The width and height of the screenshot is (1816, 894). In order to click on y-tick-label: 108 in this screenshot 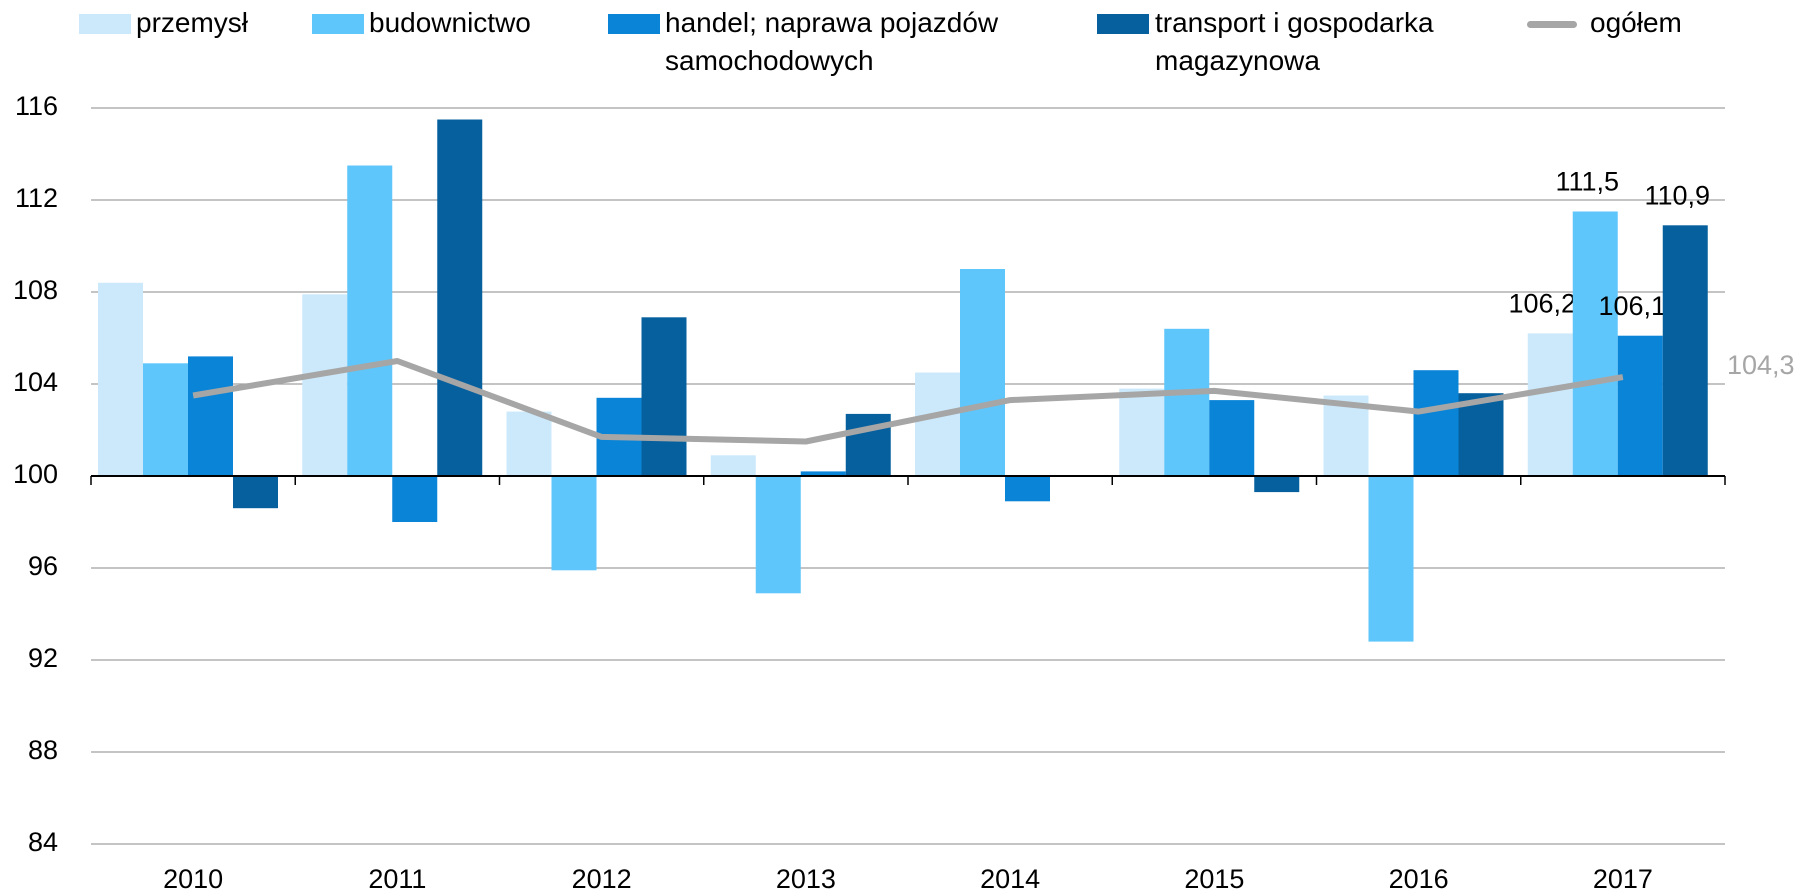, I will do `click(35, 290)`.